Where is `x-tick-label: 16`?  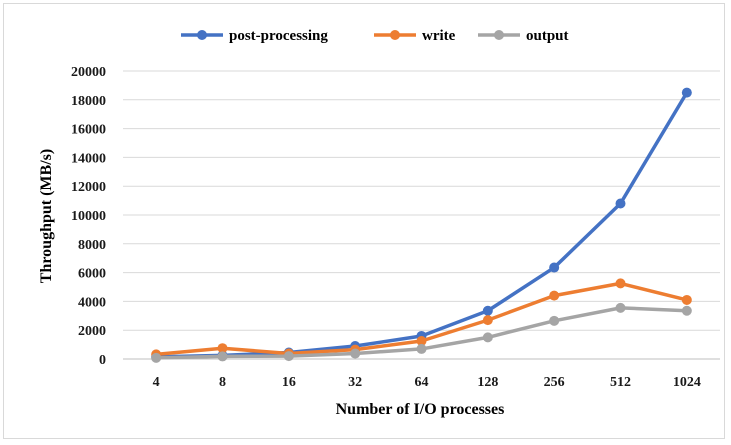
x-tick-label: 16 is located at coordinates (289, 382).